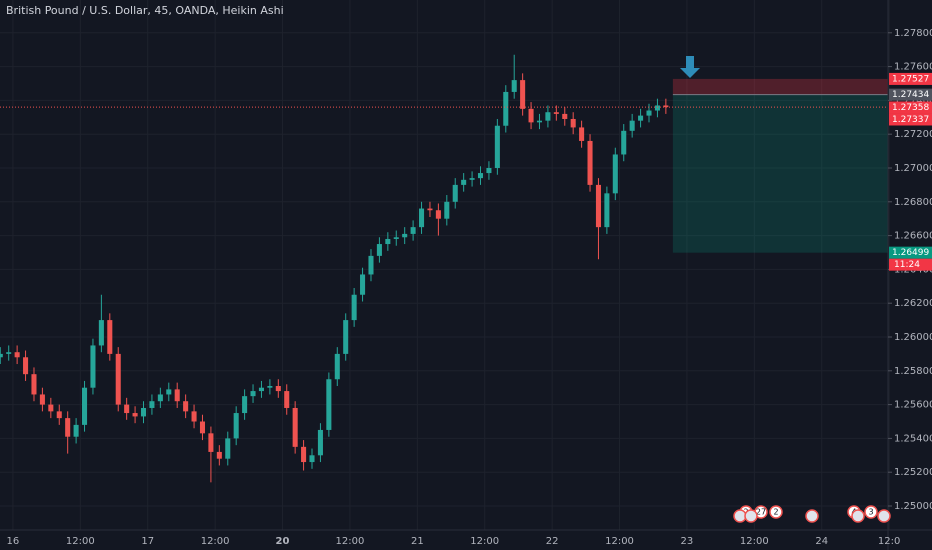 The image size is (932, 550). I want to click on position-tool, so click(780, 165).